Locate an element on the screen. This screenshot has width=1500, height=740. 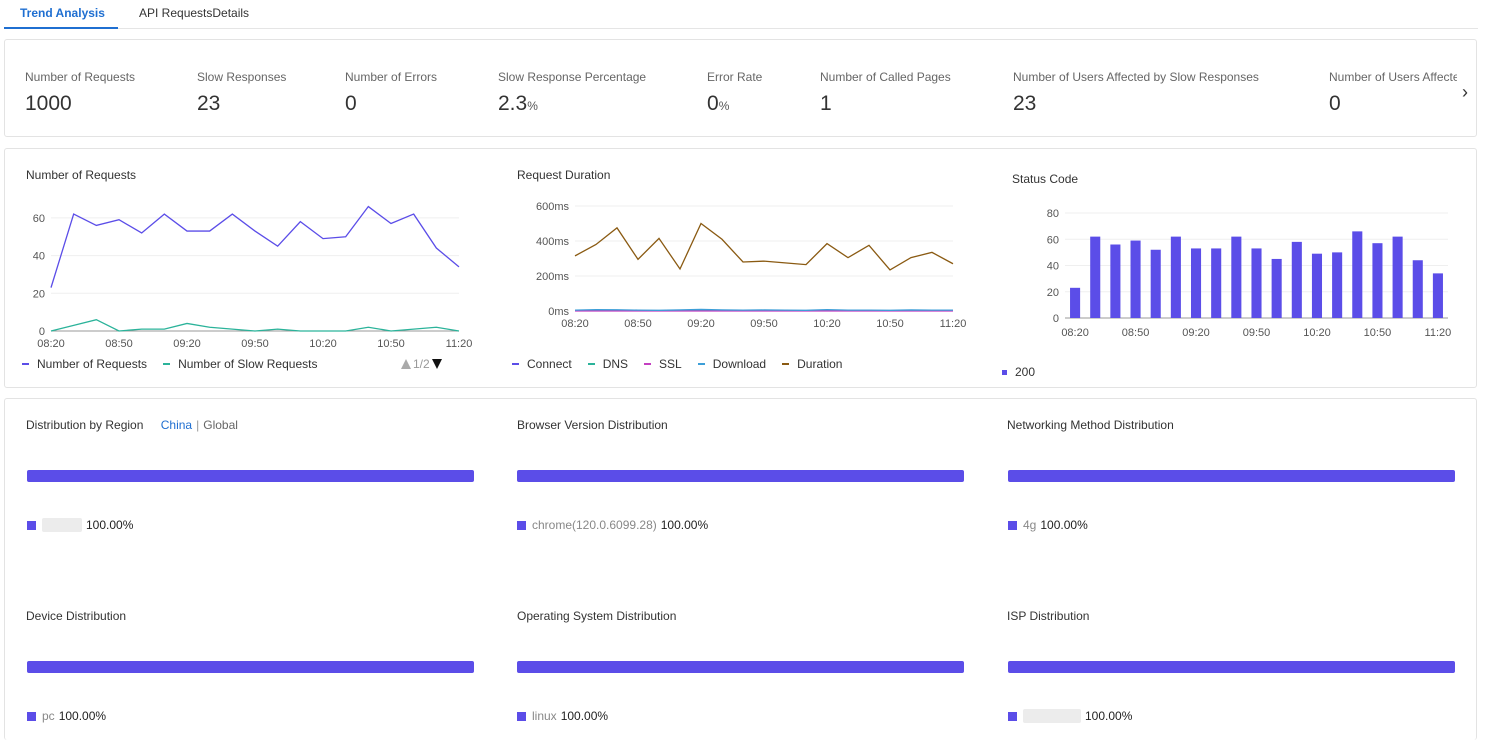
dist-legend-browser: chrome(120.0.6099.28) 100.00% is located at coordinates (612, 525).